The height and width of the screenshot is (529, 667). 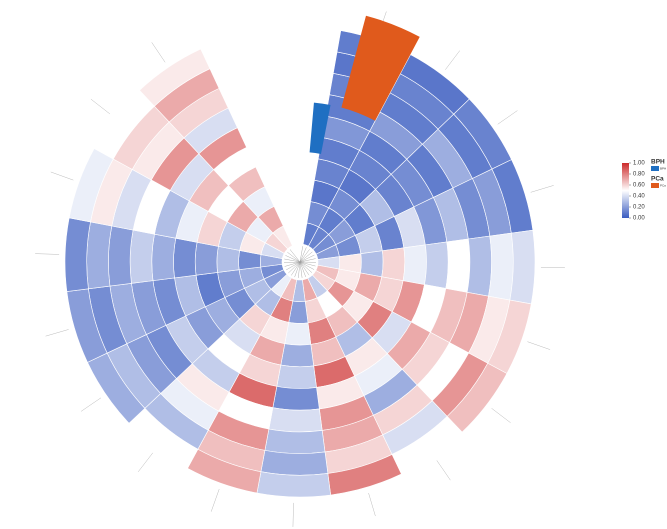 I want to click on colorbar-tick-label: 0.60, so click(x=639, y=186).